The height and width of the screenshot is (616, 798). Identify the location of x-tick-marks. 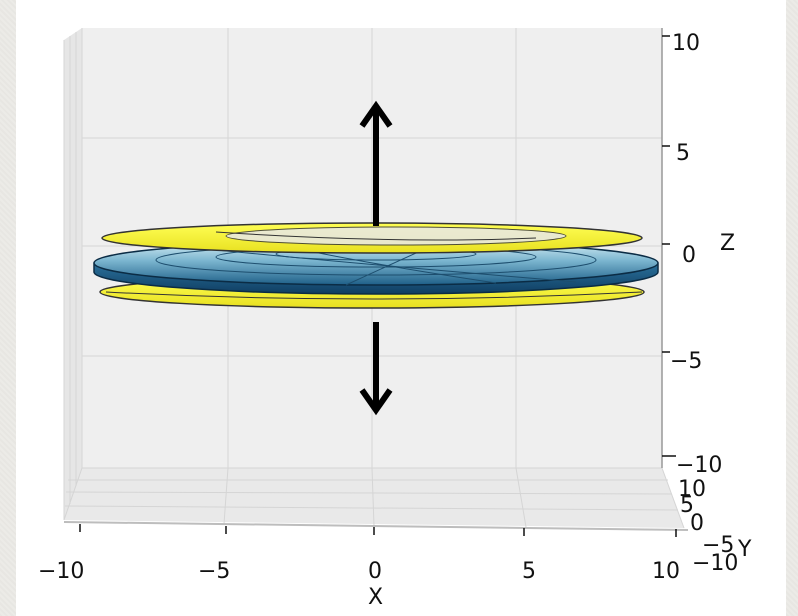
(378, 530).